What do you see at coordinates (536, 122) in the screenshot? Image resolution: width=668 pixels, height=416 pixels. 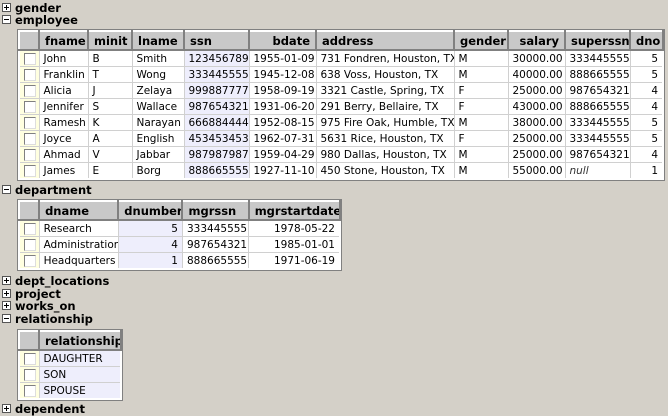 I see `cell-salary: 38000.00` at bounding box center [536, 122].